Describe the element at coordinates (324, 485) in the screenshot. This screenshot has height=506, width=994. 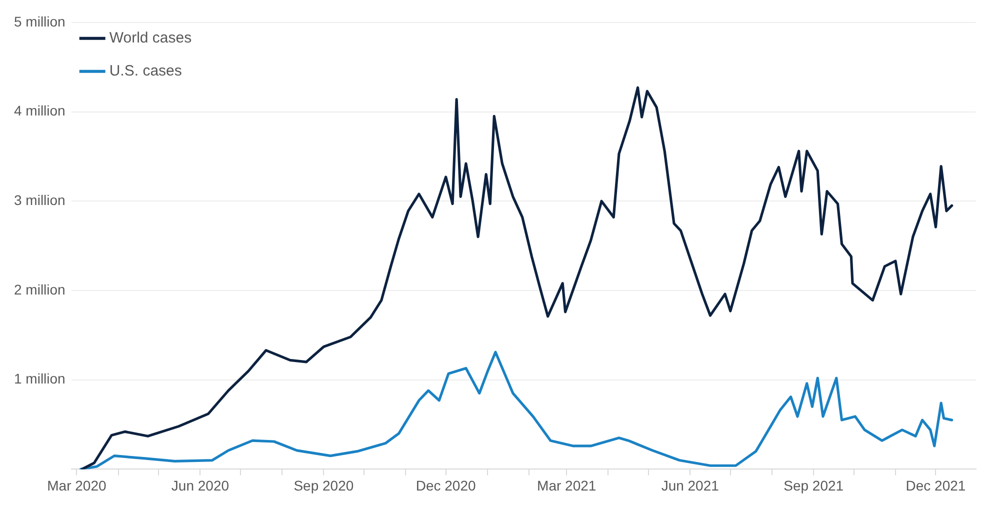
I see `x-tick-label: Sep 2020` at that location.